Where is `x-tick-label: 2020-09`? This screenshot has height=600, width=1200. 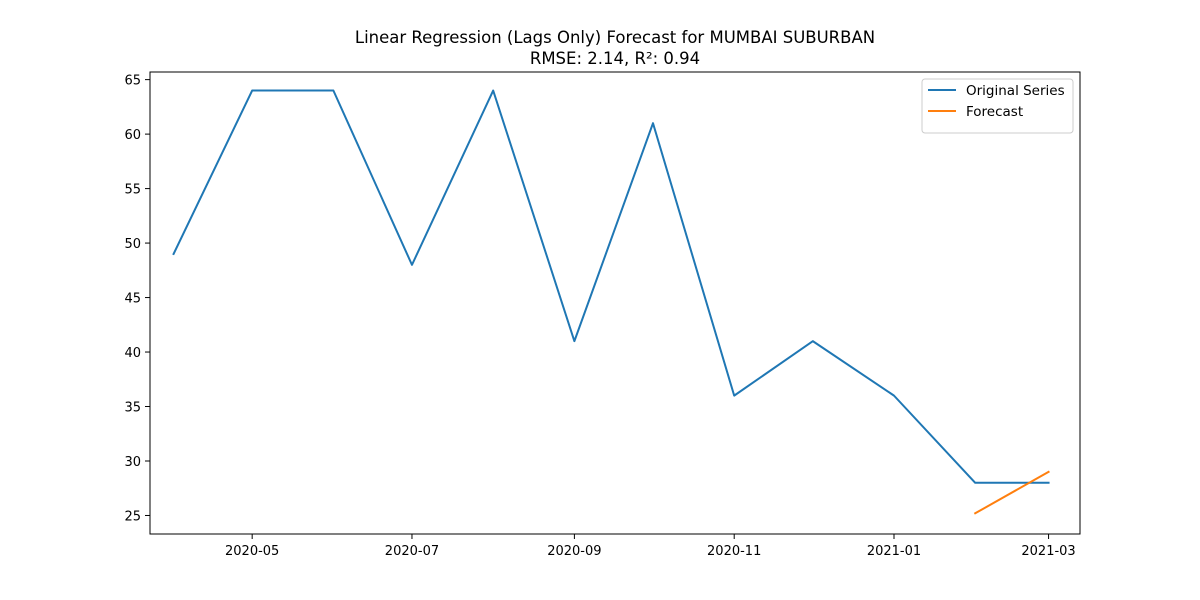
x-tick-label: 2020-09 is located at coordinates (574, 551).